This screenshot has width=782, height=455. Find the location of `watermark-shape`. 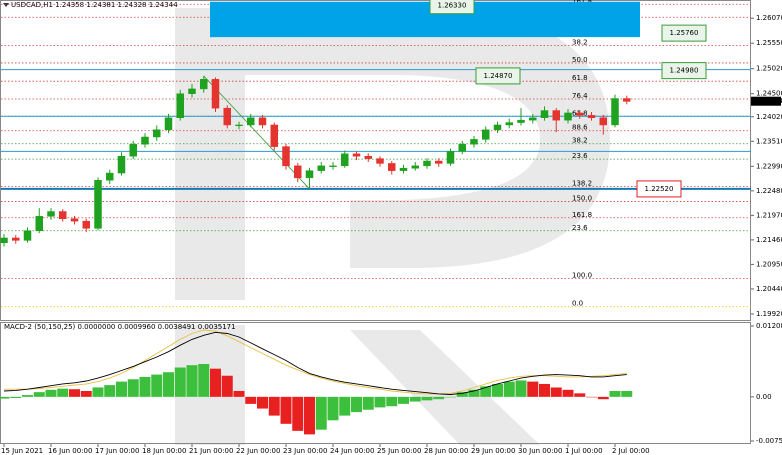

watermark-shape is located at coordinates (357, 385).